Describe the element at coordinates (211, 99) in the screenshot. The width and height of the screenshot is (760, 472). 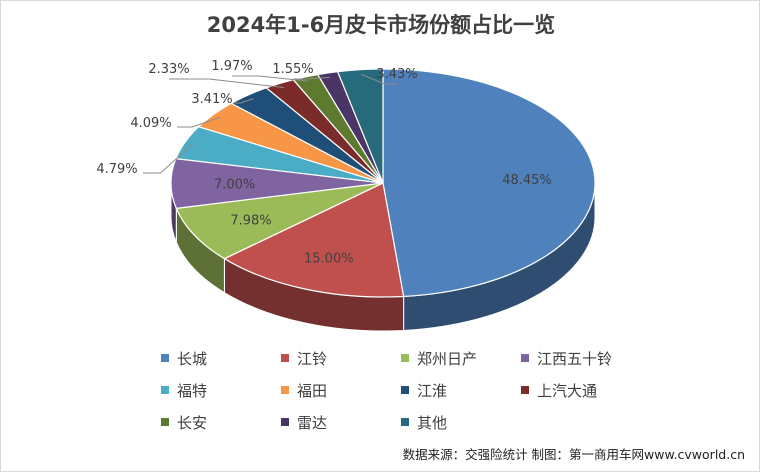
I see `data-label-6: 3.41%` at that location.